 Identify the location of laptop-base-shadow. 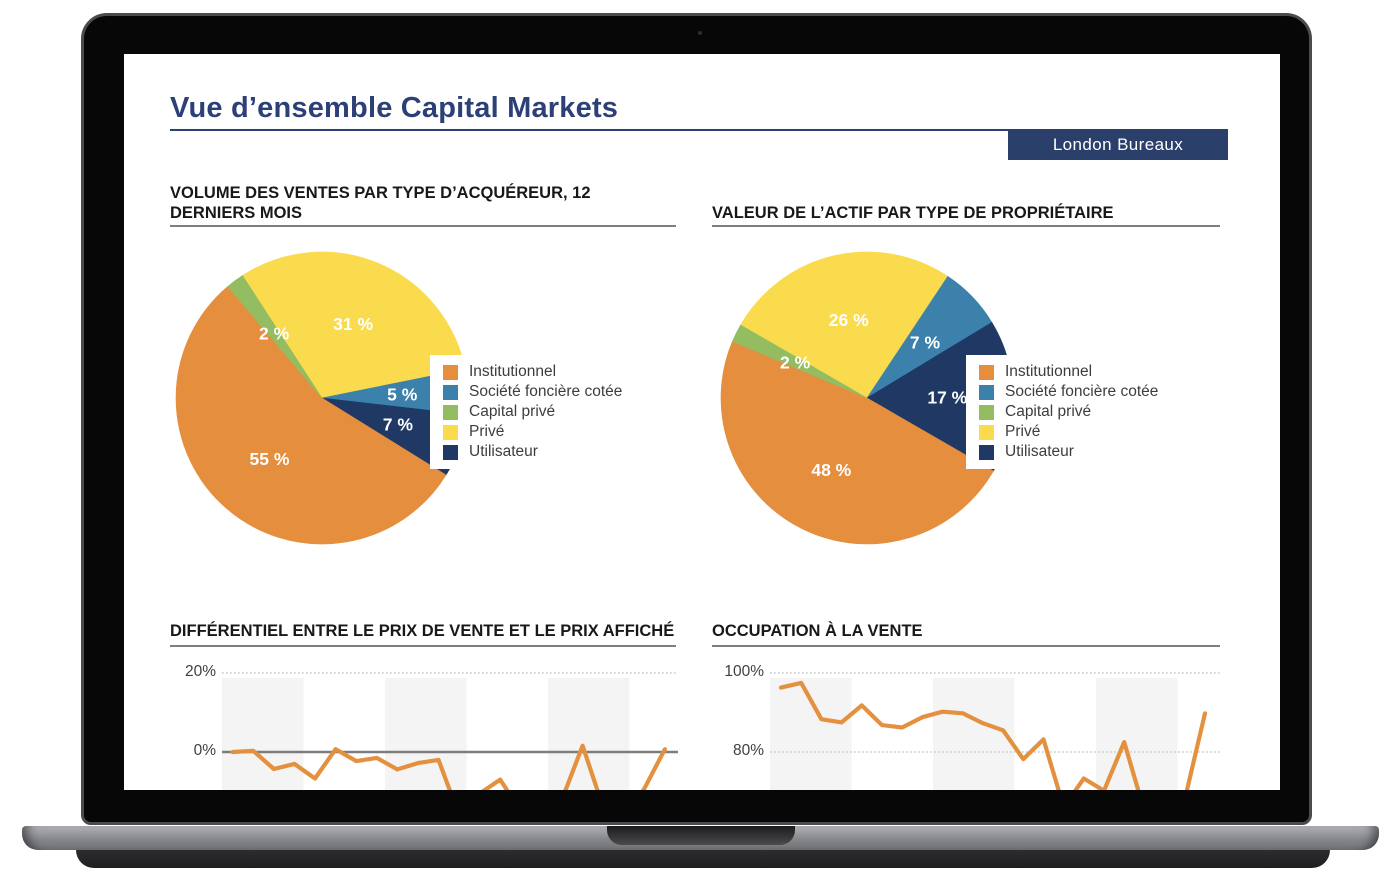
(703, 859).